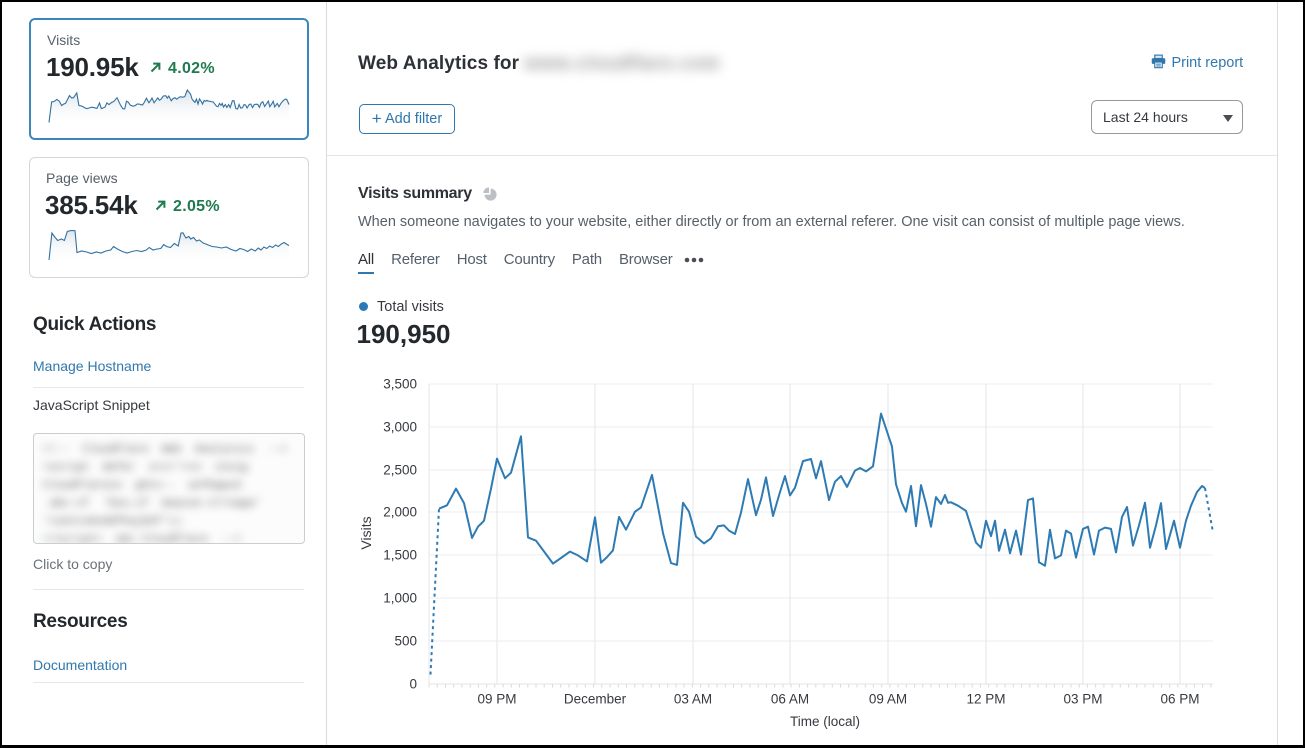  I want to click on svg-text: Time (local), so click(825, 721).